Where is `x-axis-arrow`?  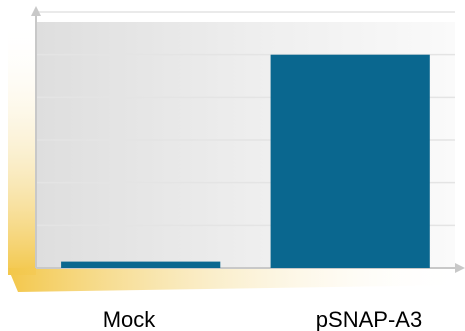
x-axis-arrow is located at coordinates (460, 268).